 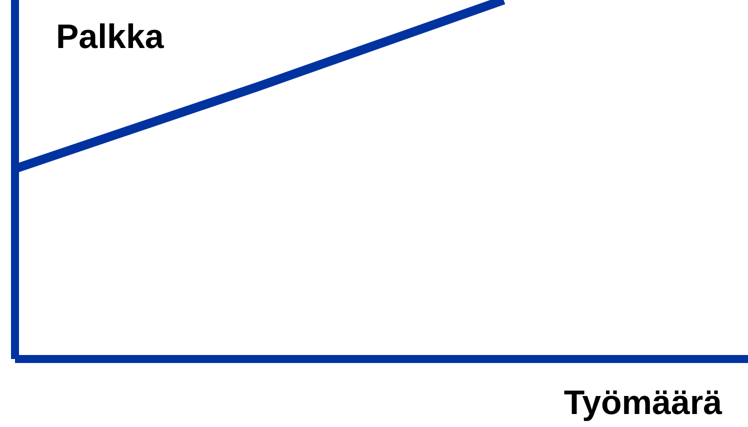 What do you see at coordinates (643, 403) in the screenshot?
I see `x-axis-title: Työmäärä` at bounding box center [643, 403].